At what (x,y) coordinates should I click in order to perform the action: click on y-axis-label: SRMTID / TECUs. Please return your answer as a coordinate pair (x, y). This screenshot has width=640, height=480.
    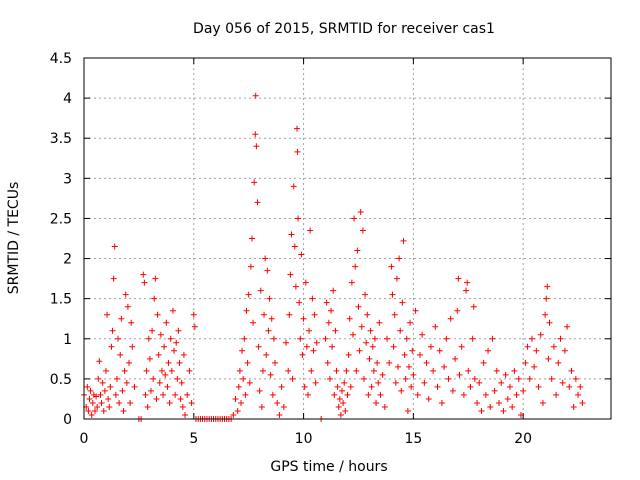
    Looking at the image, I should click on (14, 238).